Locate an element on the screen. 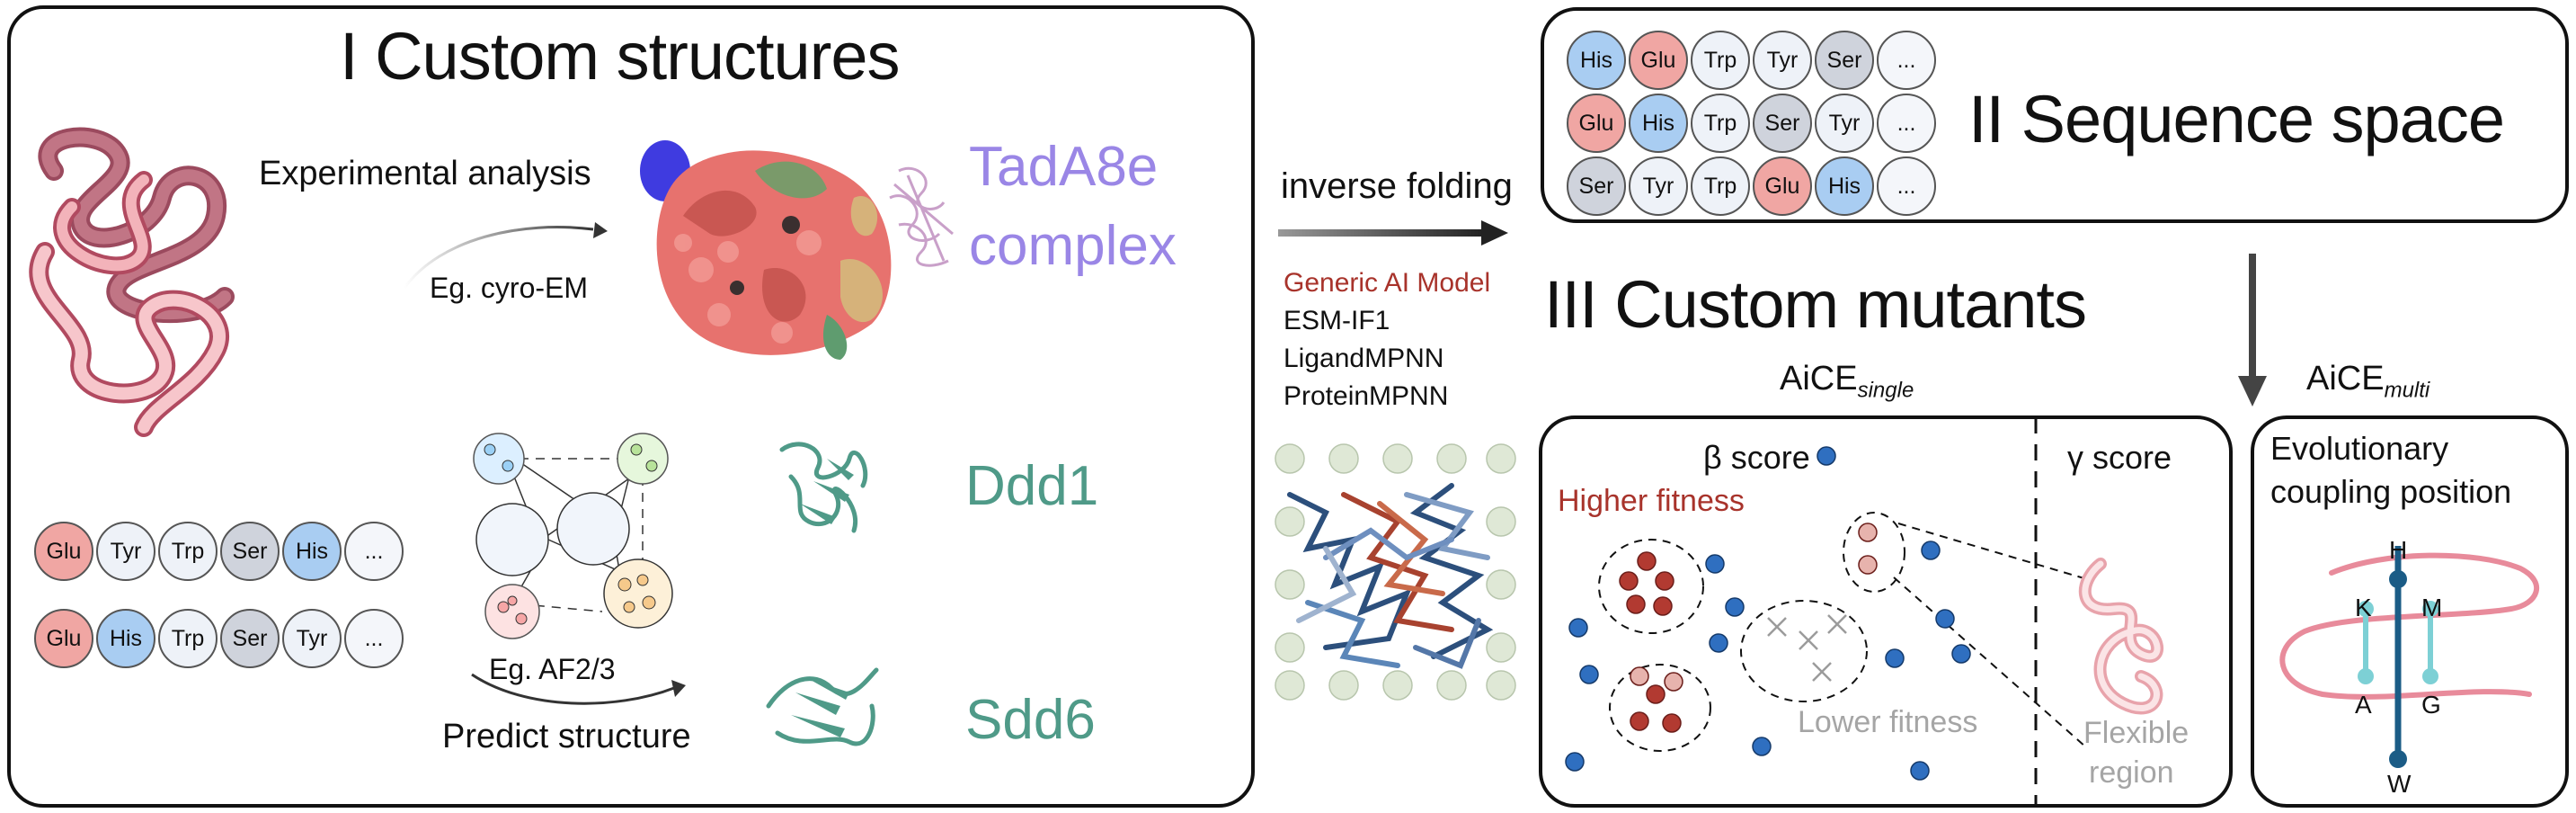  sdd6-structure is located at coordinates (822, 706).